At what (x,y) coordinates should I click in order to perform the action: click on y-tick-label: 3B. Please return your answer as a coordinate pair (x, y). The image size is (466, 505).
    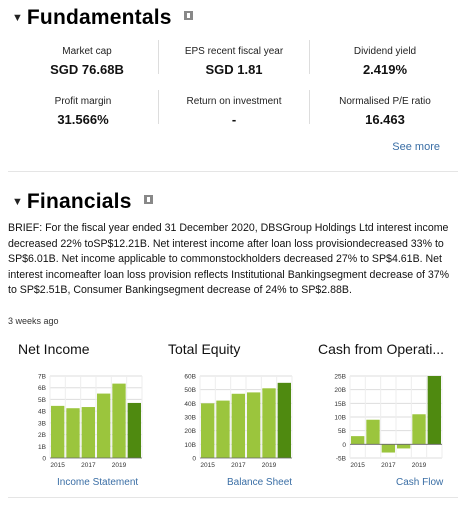
    Looking at the image, I should click on (42, 423).